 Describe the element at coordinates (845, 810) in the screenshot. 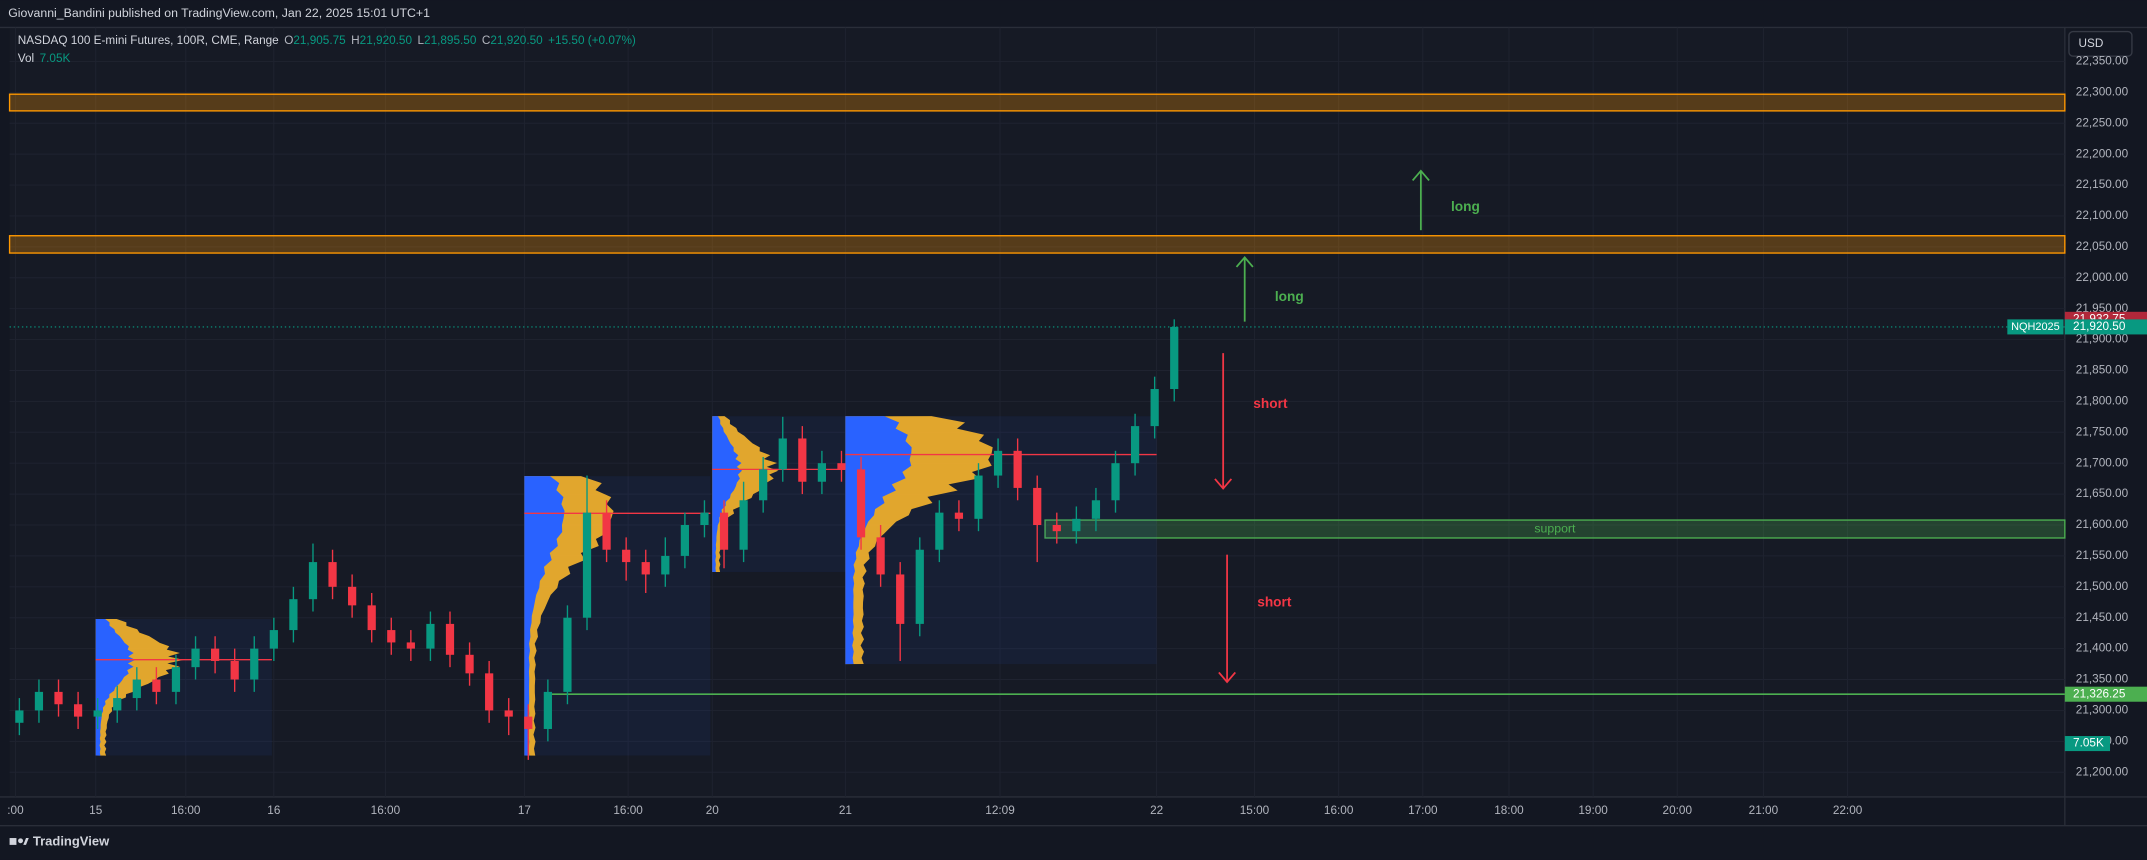

I see `x-tick-label: 21` at that location.